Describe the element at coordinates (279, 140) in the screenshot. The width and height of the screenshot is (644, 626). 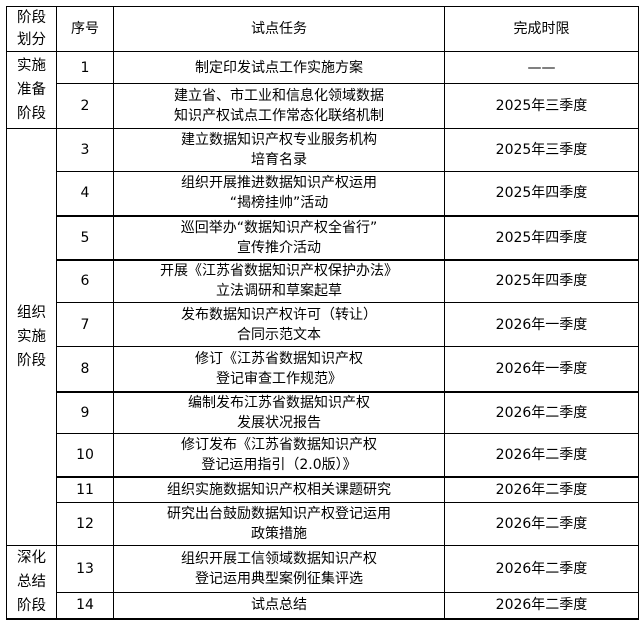
I see `task-line: 建立数据知识产权专业服务机构` at that location.